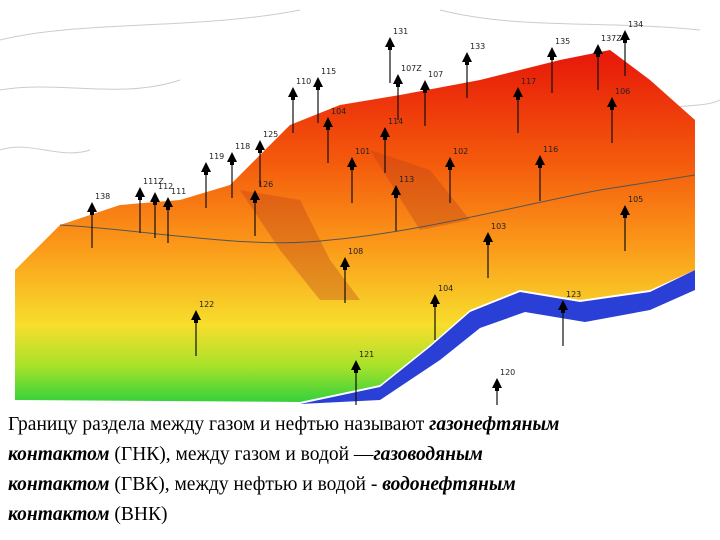  I want to click on well-label: 137Z, so click(611, 38).